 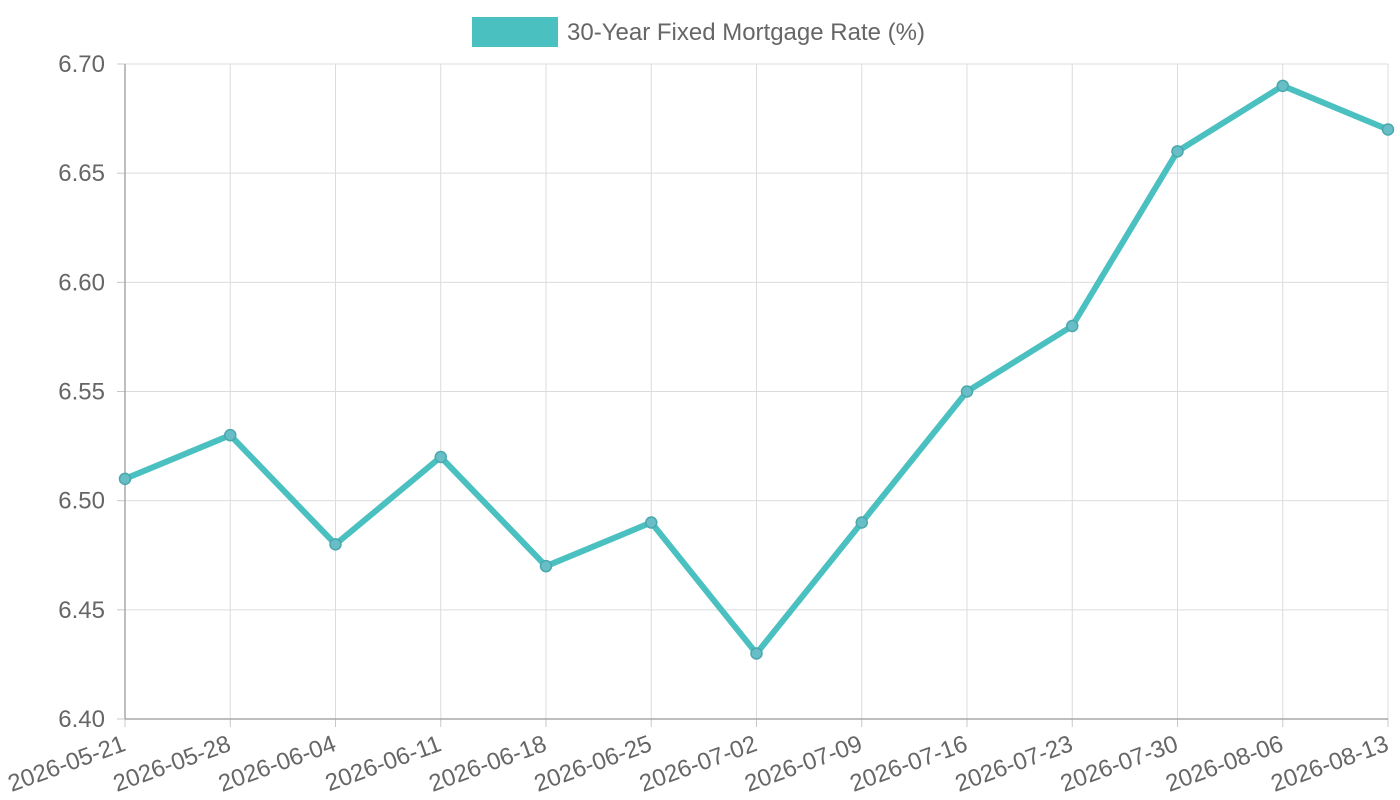 I want to click on x-tick-label: 2026-08-13, so click(x=1329, y=763).